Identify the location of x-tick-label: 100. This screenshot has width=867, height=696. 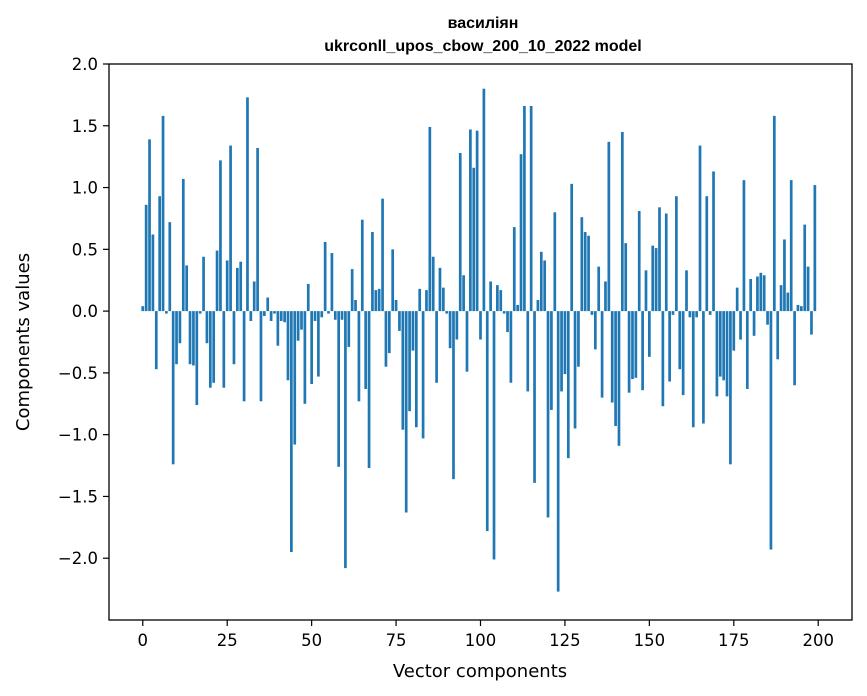
(481, 640).